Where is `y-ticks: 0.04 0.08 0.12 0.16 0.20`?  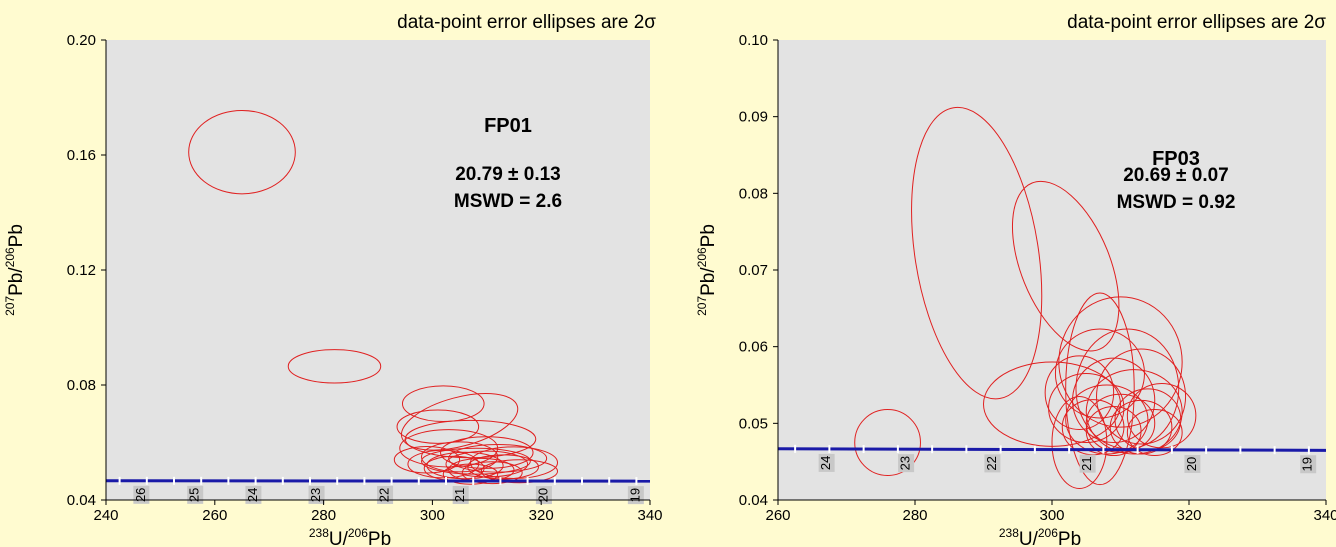 y-ticks: 0.04 0.08 0.12 0.16 0.20 is located at coordinates (86, 270).